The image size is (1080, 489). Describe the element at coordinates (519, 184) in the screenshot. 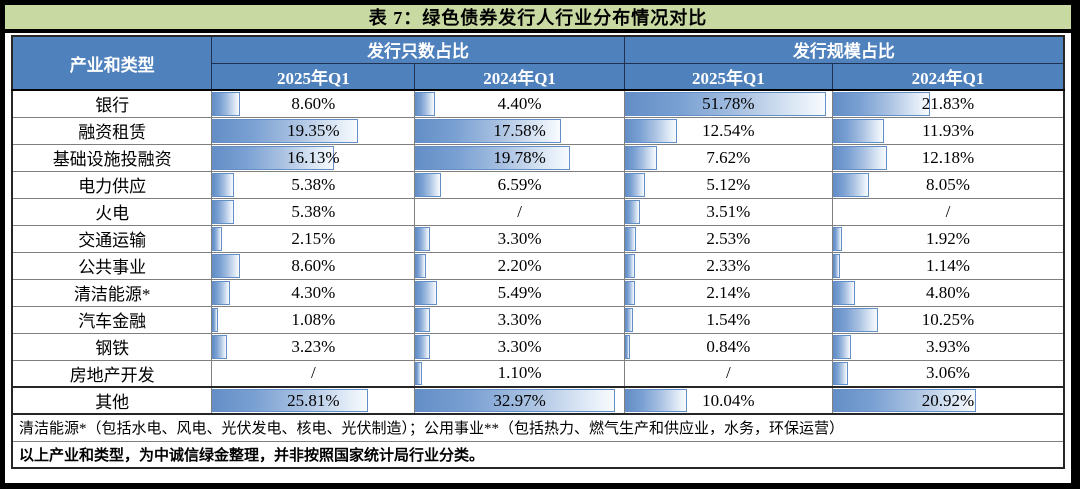

I see `cell-value: 6.59%` at that location.